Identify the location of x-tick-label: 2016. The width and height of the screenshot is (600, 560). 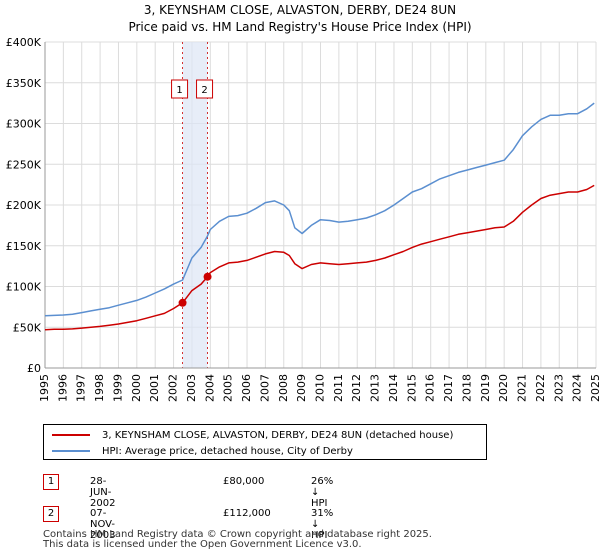
(430, 388).